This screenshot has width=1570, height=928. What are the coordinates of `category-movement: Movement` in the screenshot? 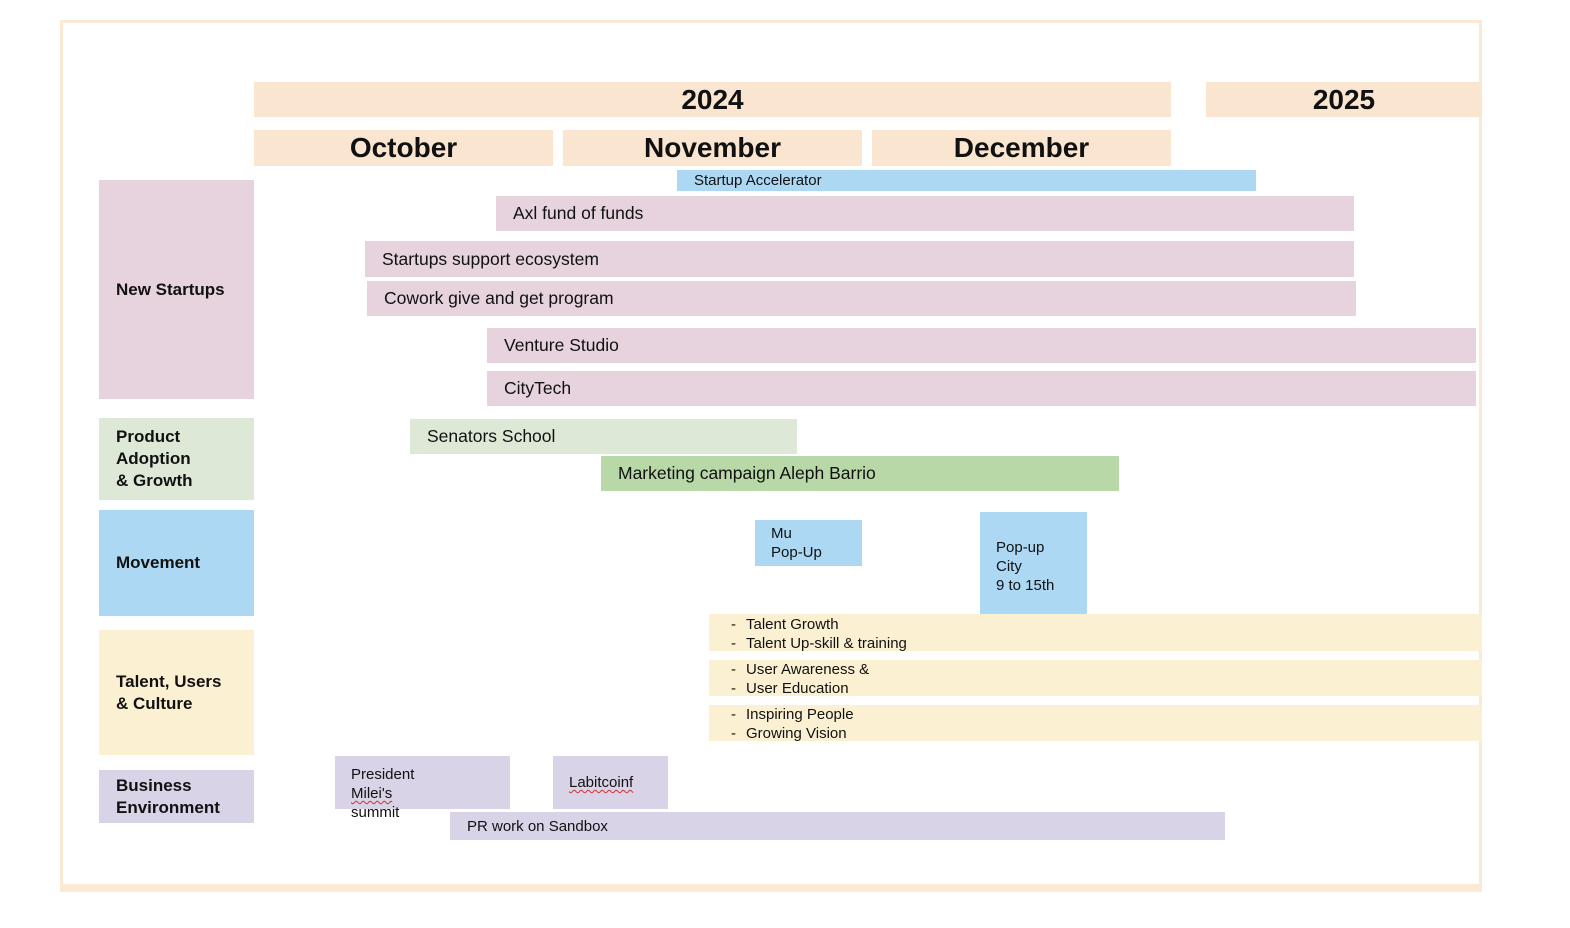 It's located at (176, 563).